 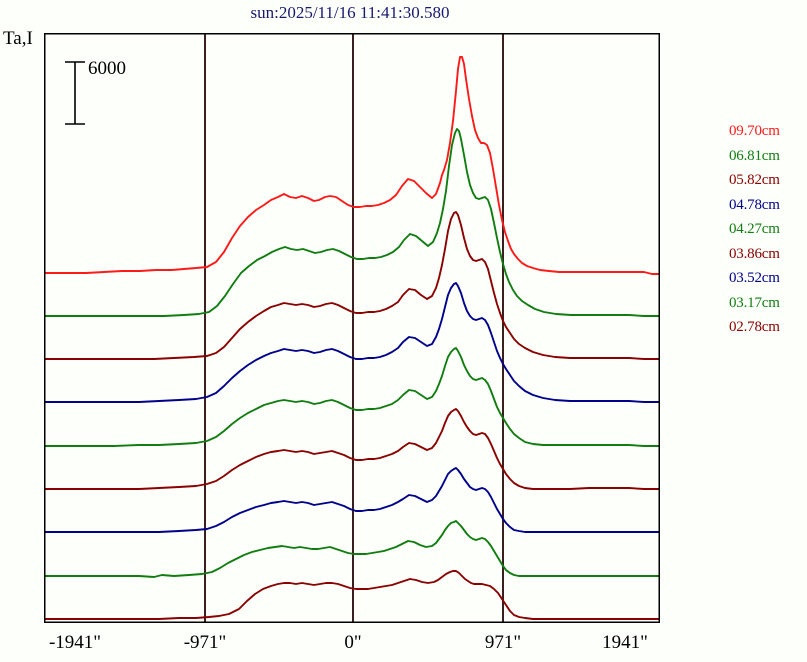 What do you see at coordinates (75, 93) in the screenshot?
I see `scale-bar` at bounding box center [75, 93].